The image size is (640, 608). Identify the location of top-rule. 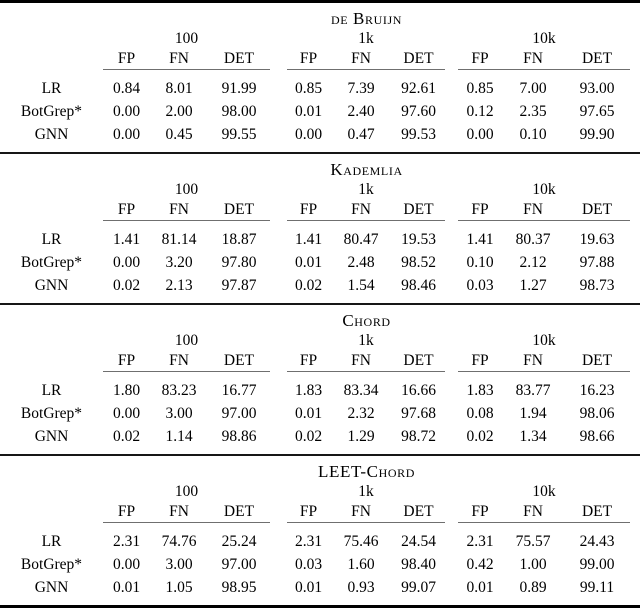
(320, 1).